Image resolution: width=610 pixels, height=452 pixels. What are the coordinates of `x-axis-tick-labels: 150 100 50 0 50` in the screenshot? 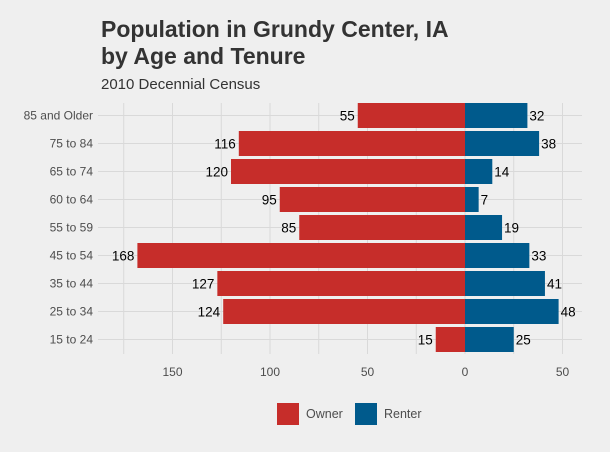 It's located at (365, 372).